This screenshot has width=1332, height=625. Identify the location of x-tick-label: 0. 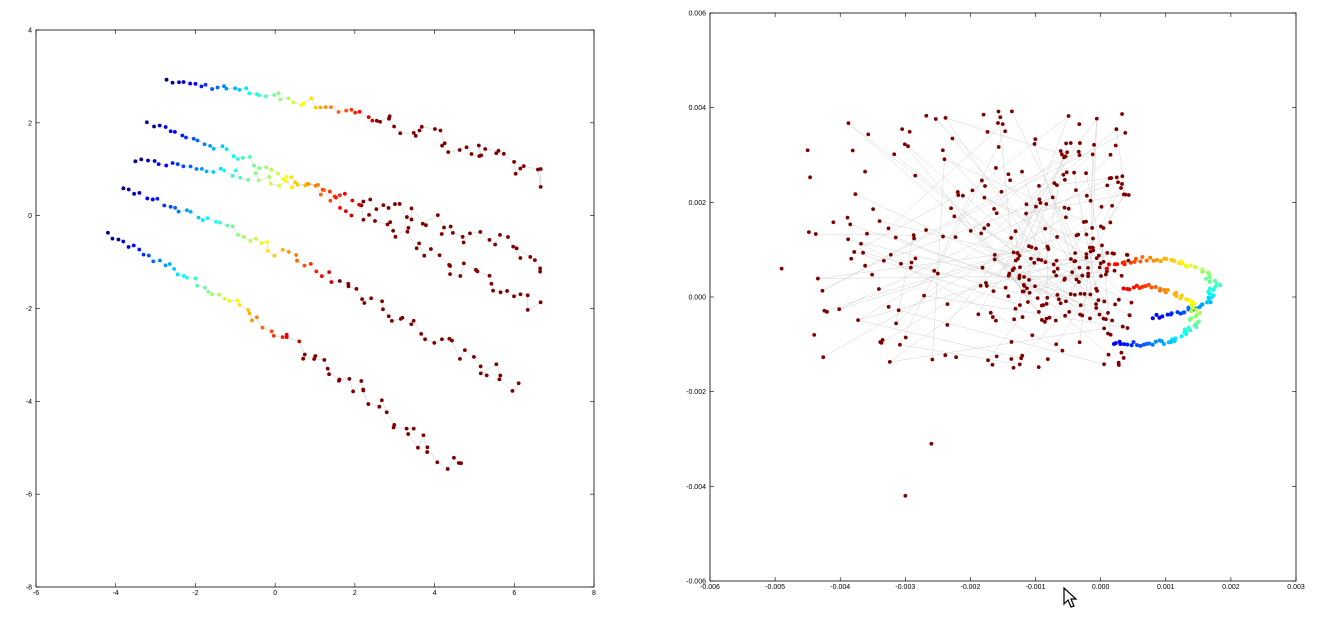
(275, 593).